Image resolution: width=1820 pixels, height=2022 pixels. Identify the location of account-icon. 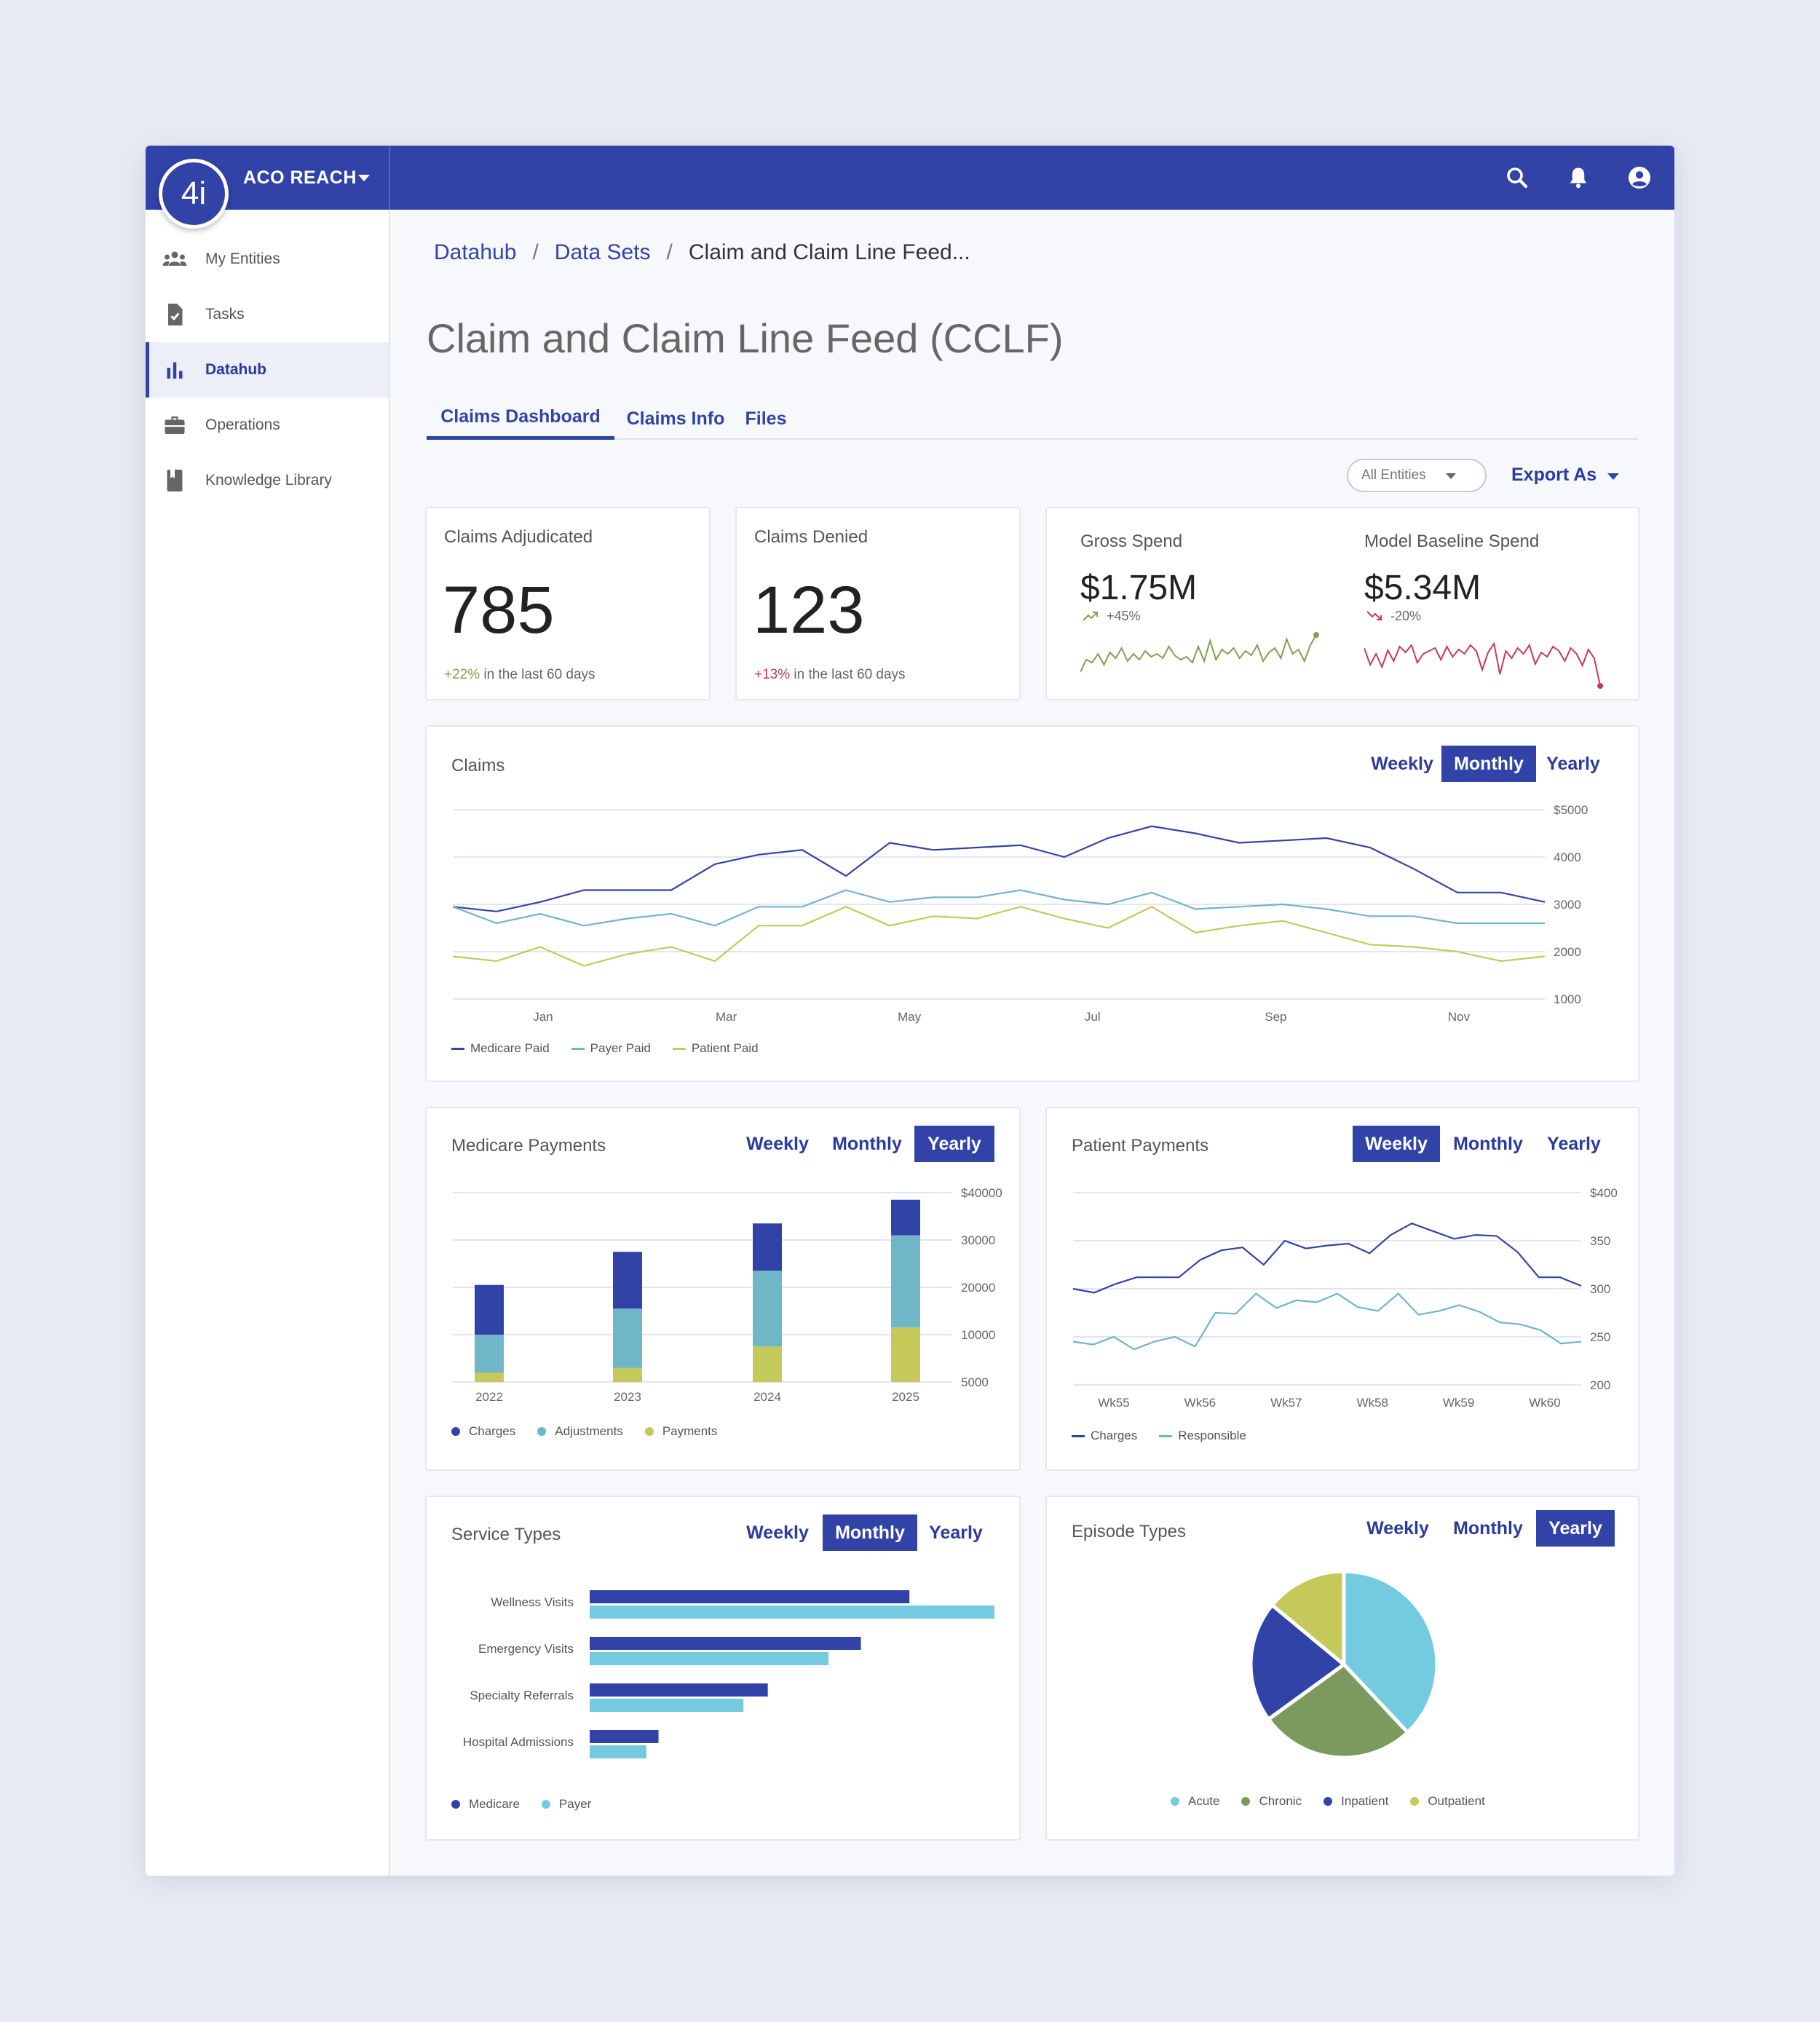
(1639, 178).